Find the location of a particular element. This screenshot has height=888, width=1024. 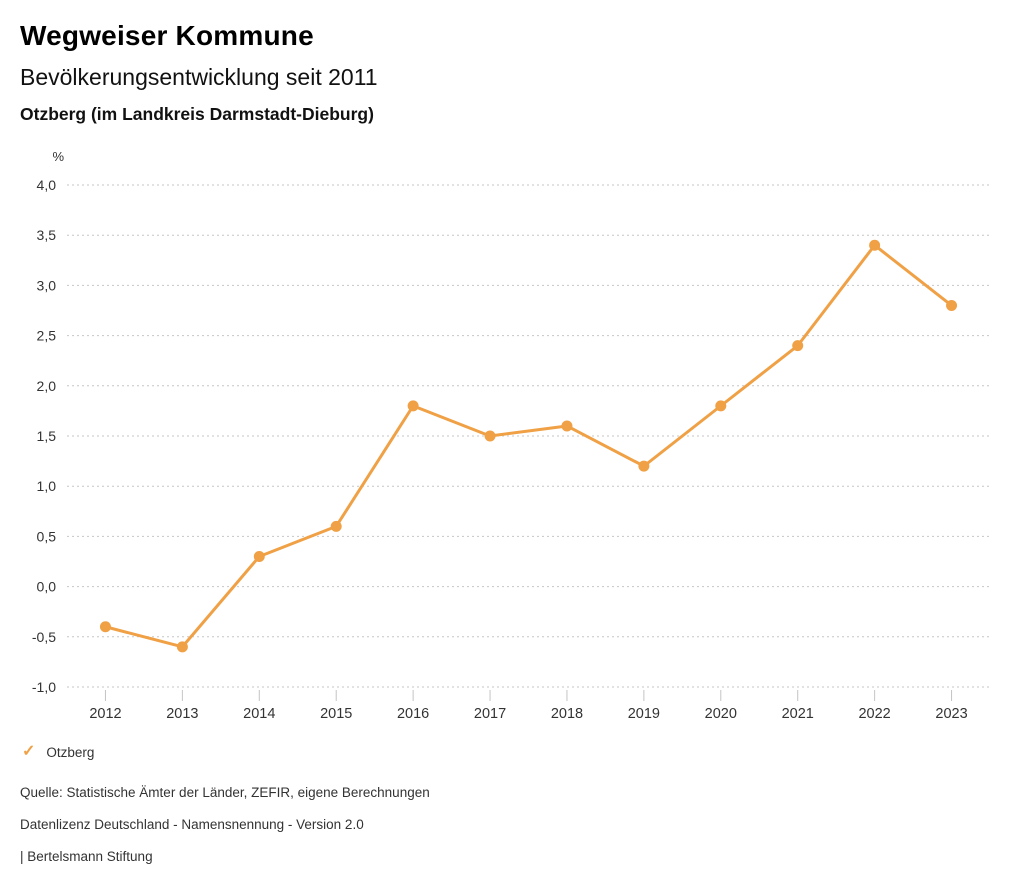

legend-item-otzberg: ✓ Otzberg is located at coordinates (58, 752).